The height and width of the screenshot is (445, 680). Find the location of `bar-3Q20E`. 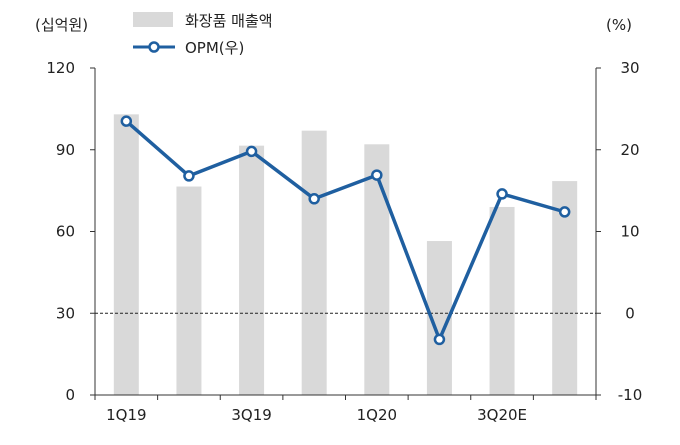

bar-3Q20E is located at coordinates (502, 300).